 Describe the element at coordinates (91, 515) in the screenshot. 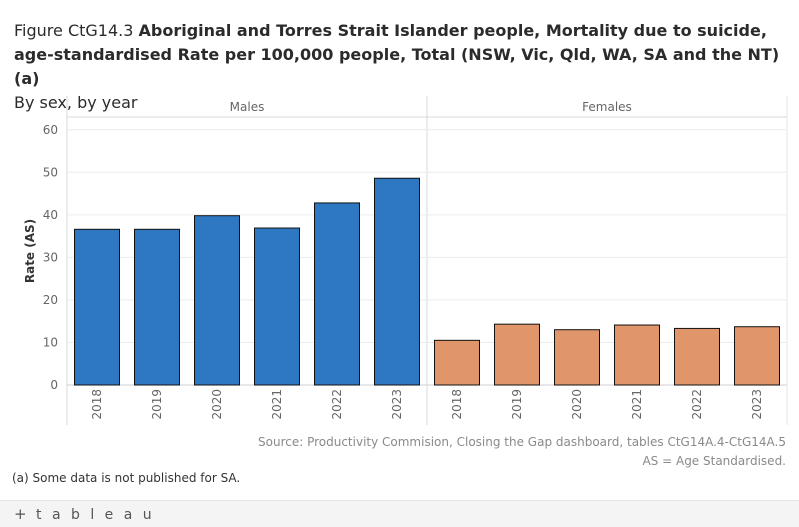

I see `tableau-wordmark: t a b l e a u` at that location.